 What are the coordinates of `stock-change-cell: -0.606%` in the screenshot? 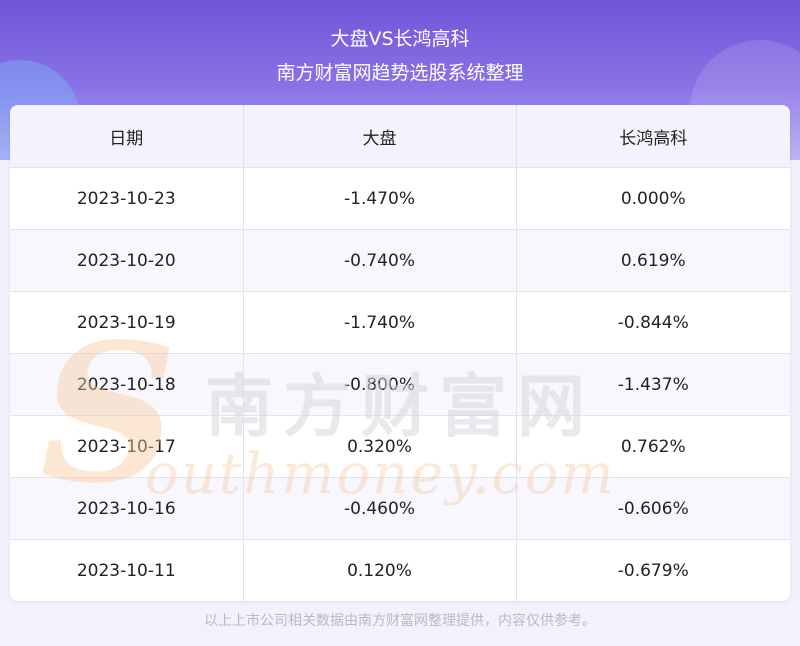 It's located at (652, 508).